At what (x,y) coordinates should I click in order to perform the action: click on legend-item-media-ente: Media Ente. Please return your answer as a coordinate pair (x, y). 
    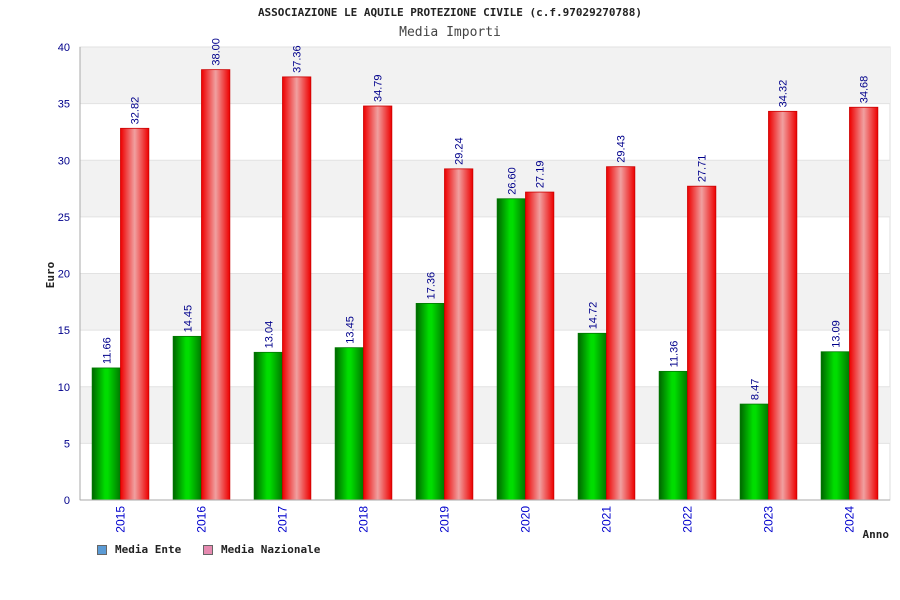
    Looking at the image, I should click on (139, 549).